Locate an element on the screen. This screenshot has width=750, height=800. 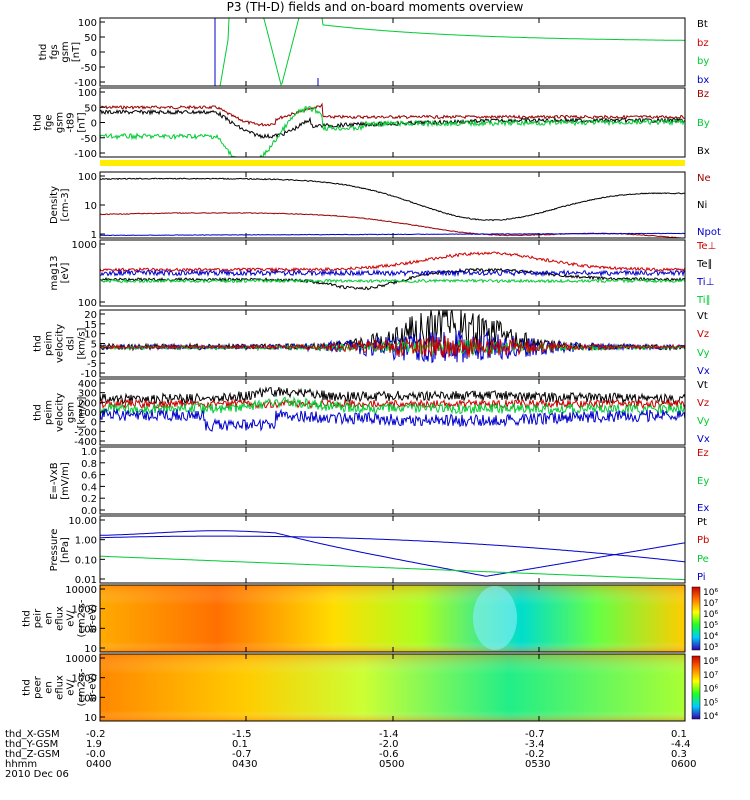
series-Te-par is located at coordinates (392, 279).